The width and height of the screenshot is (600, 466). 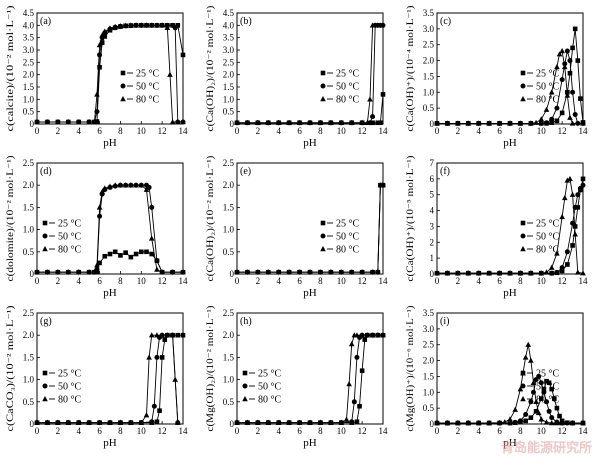 What do you see at coordinates (29, 335) in the screenshot?
I see `y-tick-label: 2.0` at bounding box center [29, 335].